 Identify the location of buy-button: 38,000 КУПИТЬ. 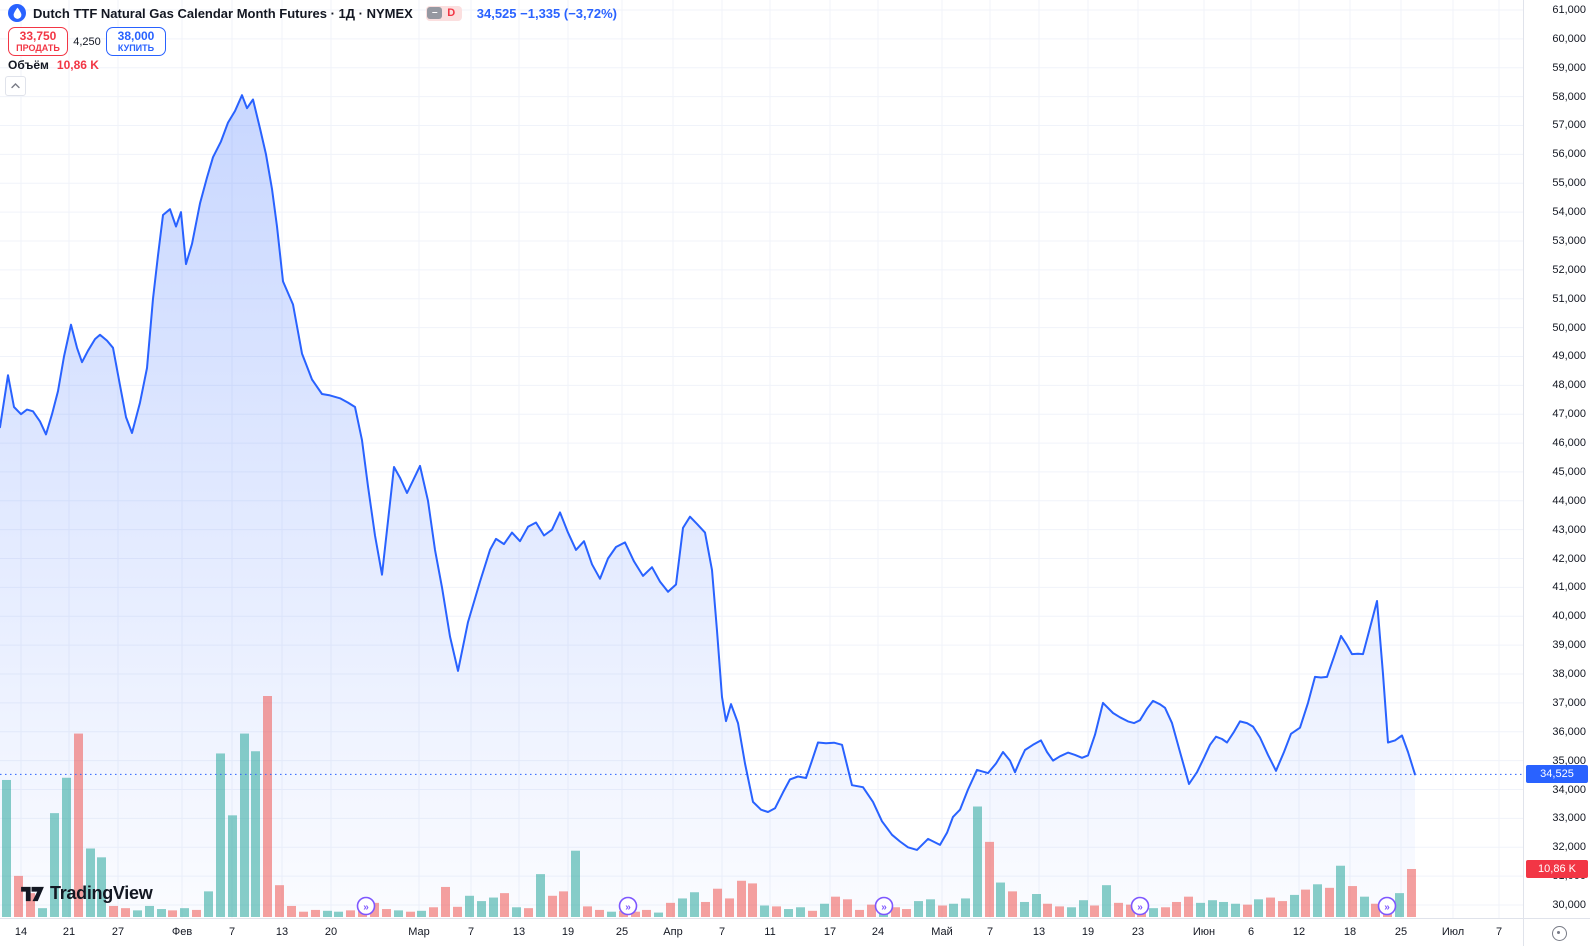
(136, 41).